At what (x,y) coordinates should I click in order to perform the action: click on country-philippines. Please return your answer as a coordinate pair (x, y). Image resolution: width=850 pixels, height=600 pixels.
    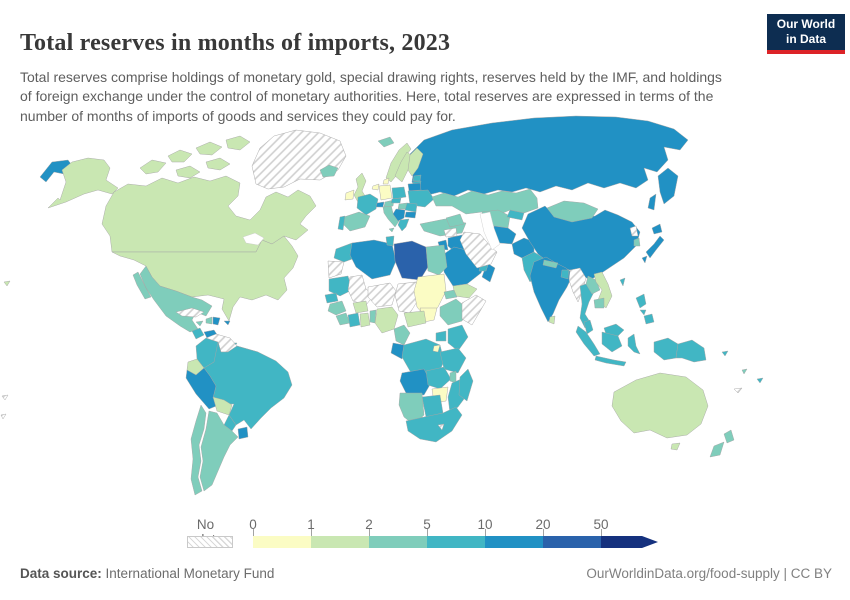
    Looking at the image, I should click on (645, 309).